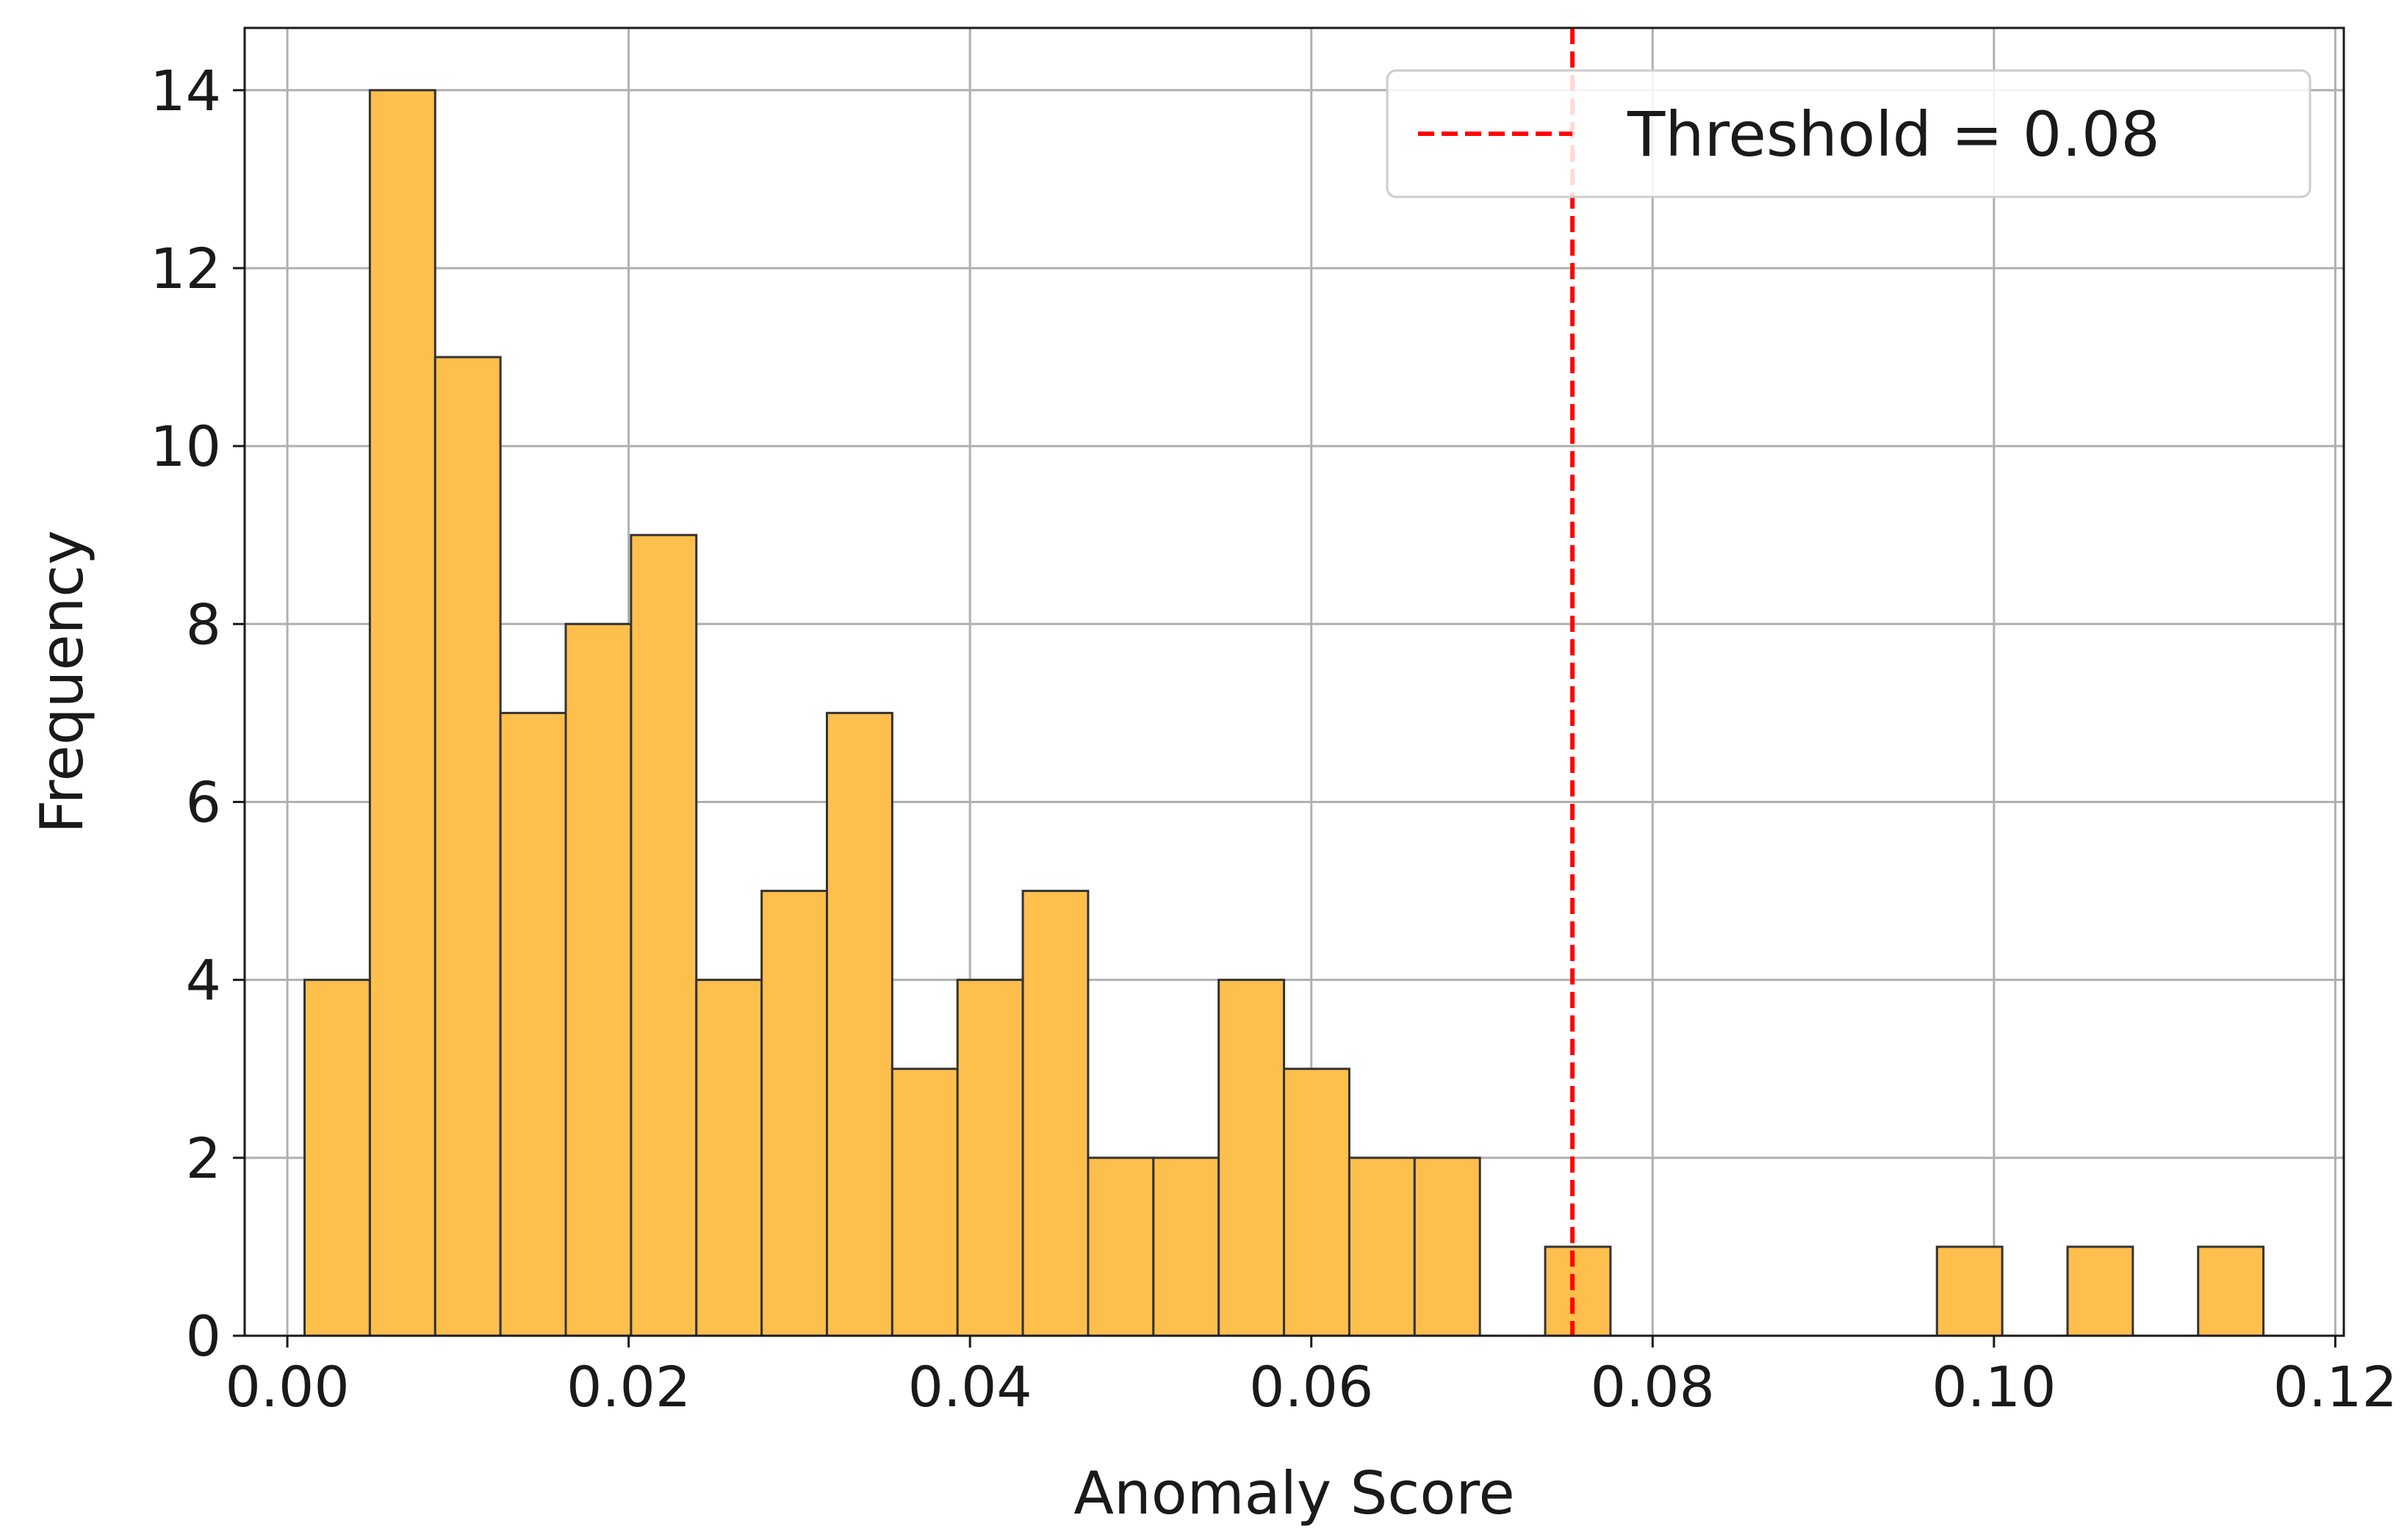 The image size is (2407, 1540). What do you see at coordinates (1893, 134) in the screenshot?
I see `legend-threshold-label: Threshold = 0.08` at bounding box center [1893, 134].